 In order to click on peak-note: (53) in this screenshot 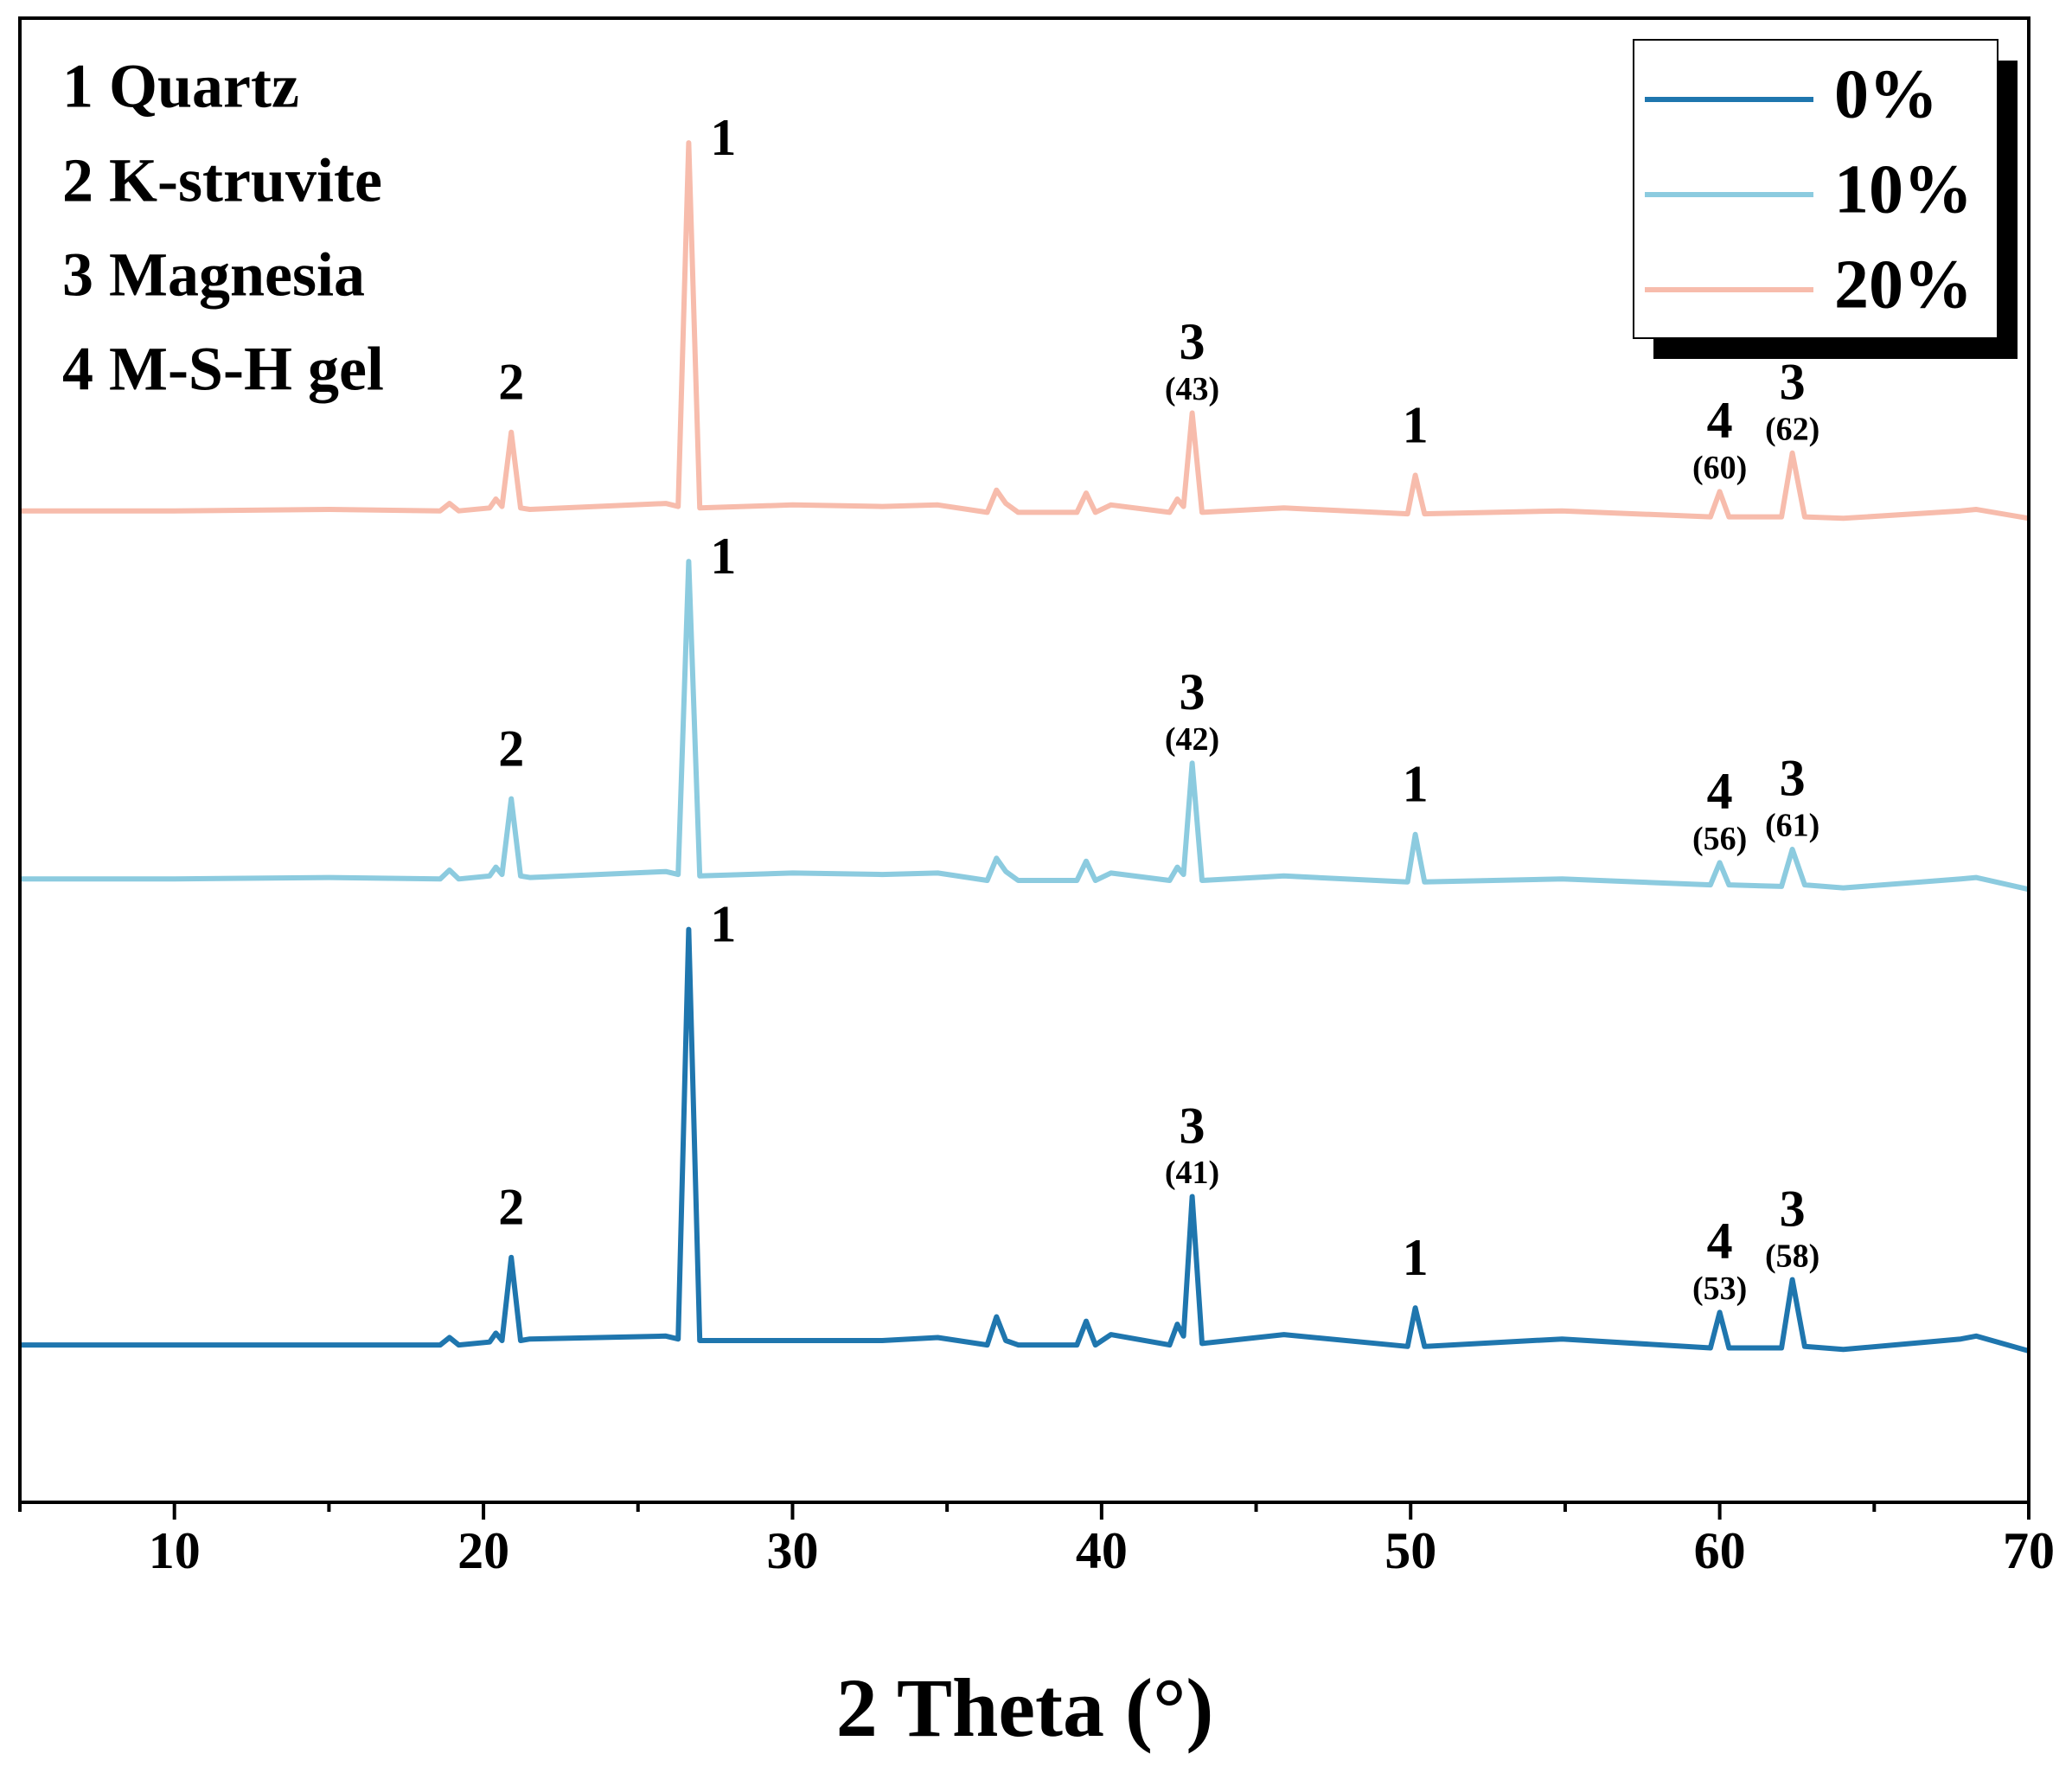, I will do `click(1719, 1289)`.